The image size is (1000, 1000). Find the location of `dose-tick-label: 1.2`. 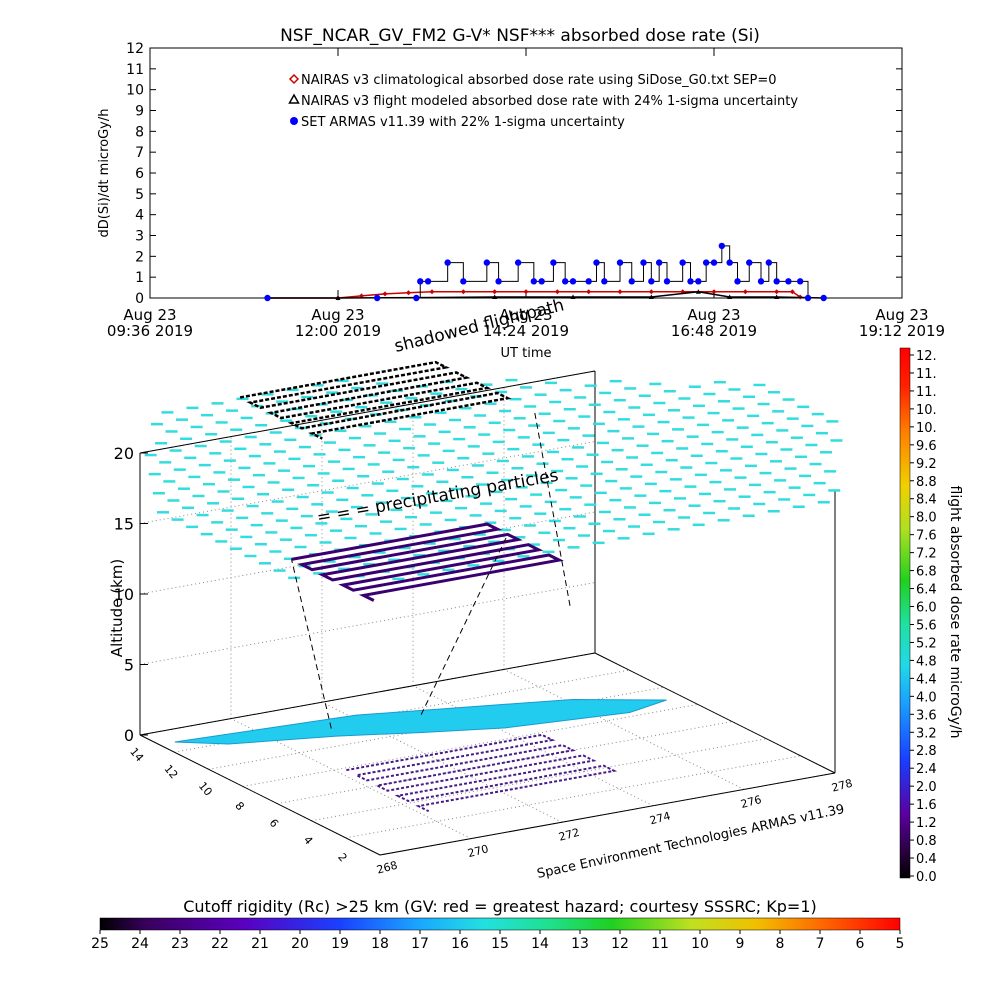

dose-tick-label: 1.2 is located at coordinates (926, 823).